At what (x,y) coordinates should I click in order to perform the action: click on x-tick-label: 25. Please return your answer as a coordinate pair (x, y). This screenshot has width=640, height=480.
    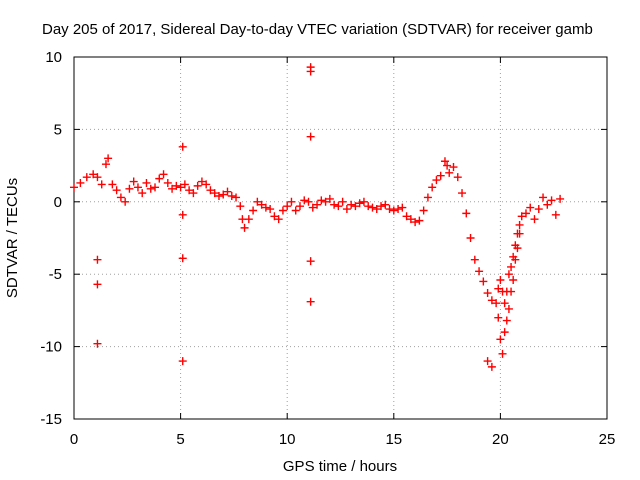
    Looking at the image, I should click on (607, 439).